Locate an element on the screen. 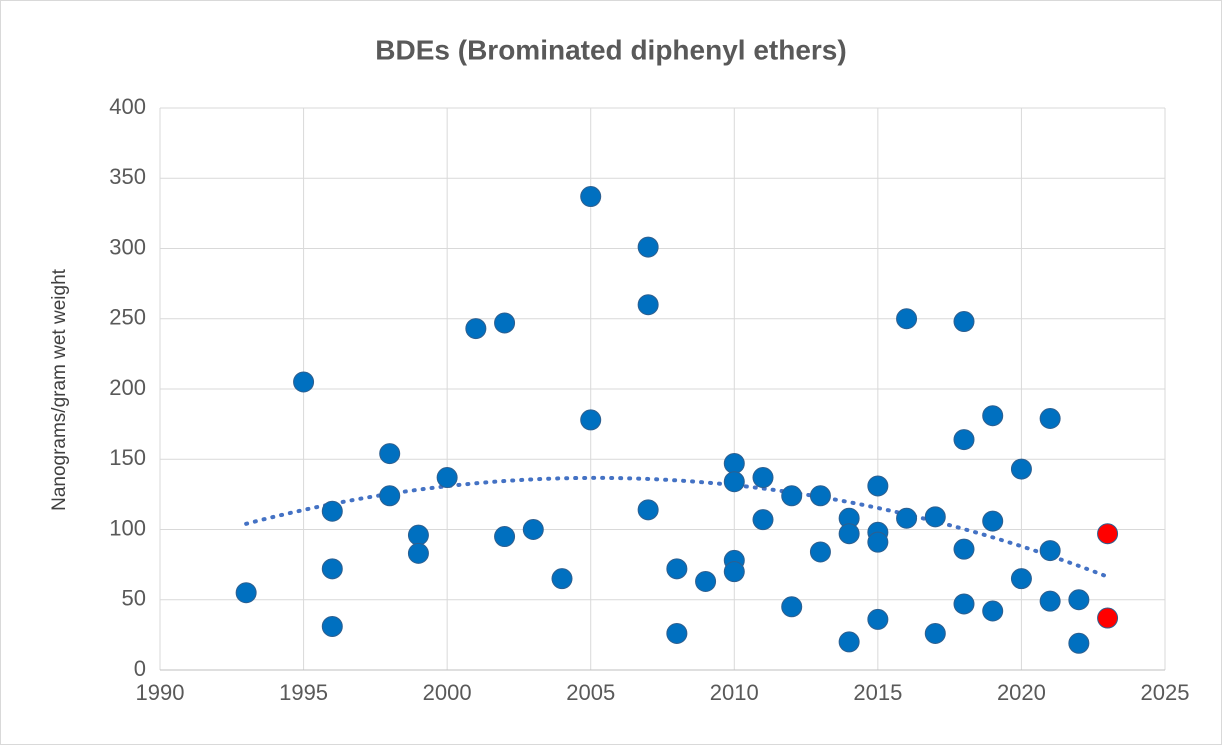 Image resolution: width=1222 pixels, height=745 pixels. y-tick-label: 250 is located at coordinates (127, 317).